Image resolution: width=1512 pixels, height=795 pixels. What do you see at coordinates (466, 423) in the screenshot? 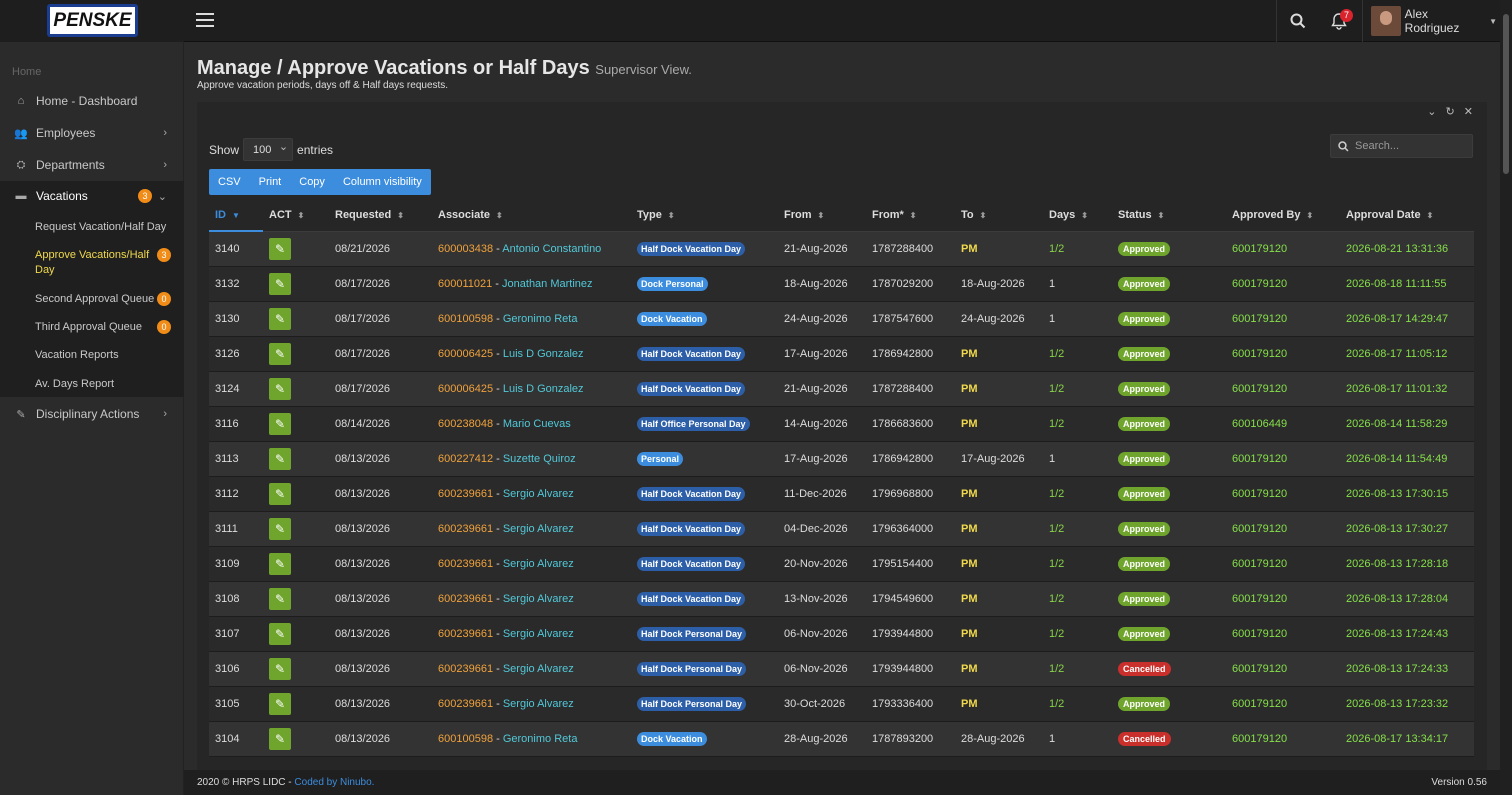
I see `associate-code: 600238048` at bounding box center [466, 423].